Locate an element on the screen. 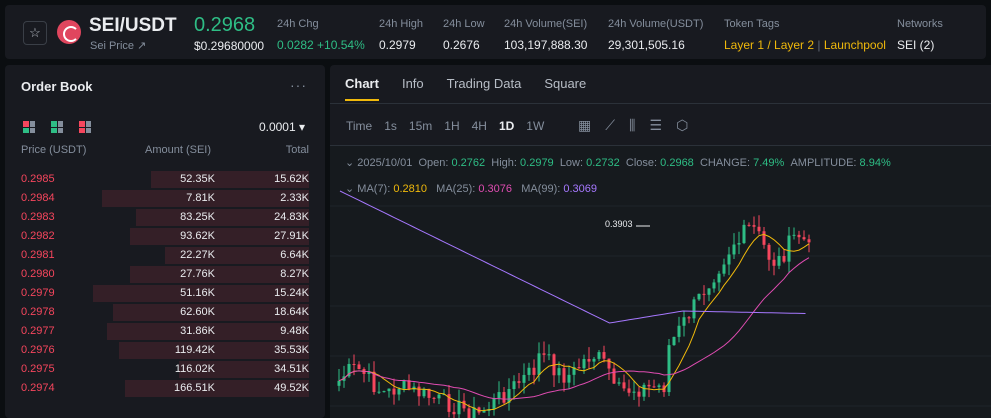  price-link: Sei Price ↗ is located at coordinates (118, 46).